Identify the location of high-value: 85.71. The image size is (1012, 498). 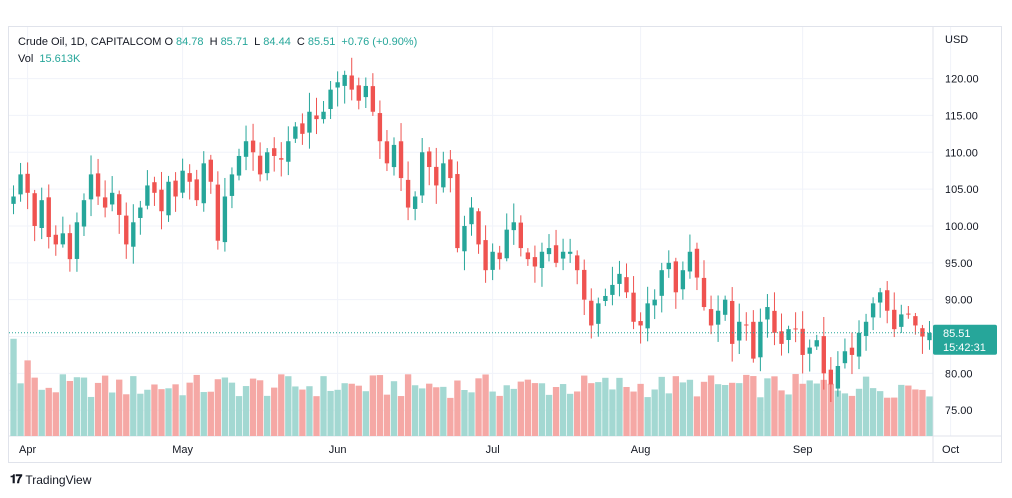
(234, 42).